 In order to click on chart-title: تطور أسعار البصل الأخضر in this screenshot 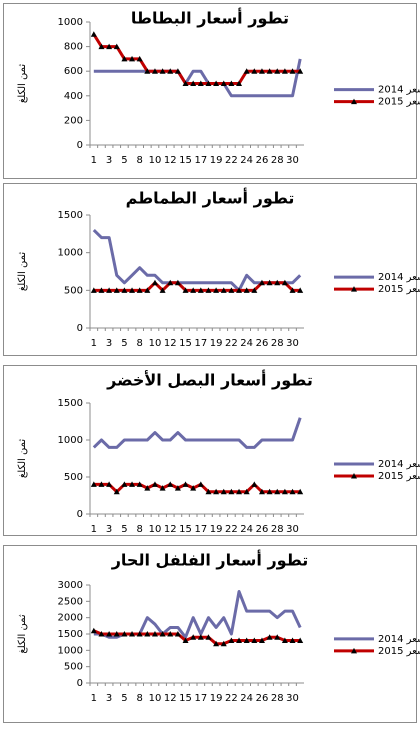, I will do `click(209, 380)`.